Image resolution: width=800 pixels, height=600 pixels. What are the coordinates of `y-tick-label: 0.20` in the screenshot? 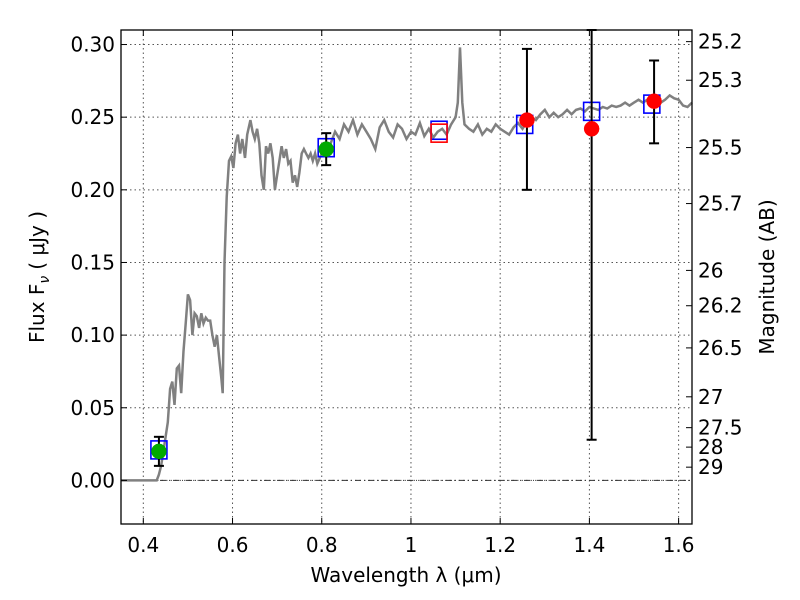 It's located at (92, 190).